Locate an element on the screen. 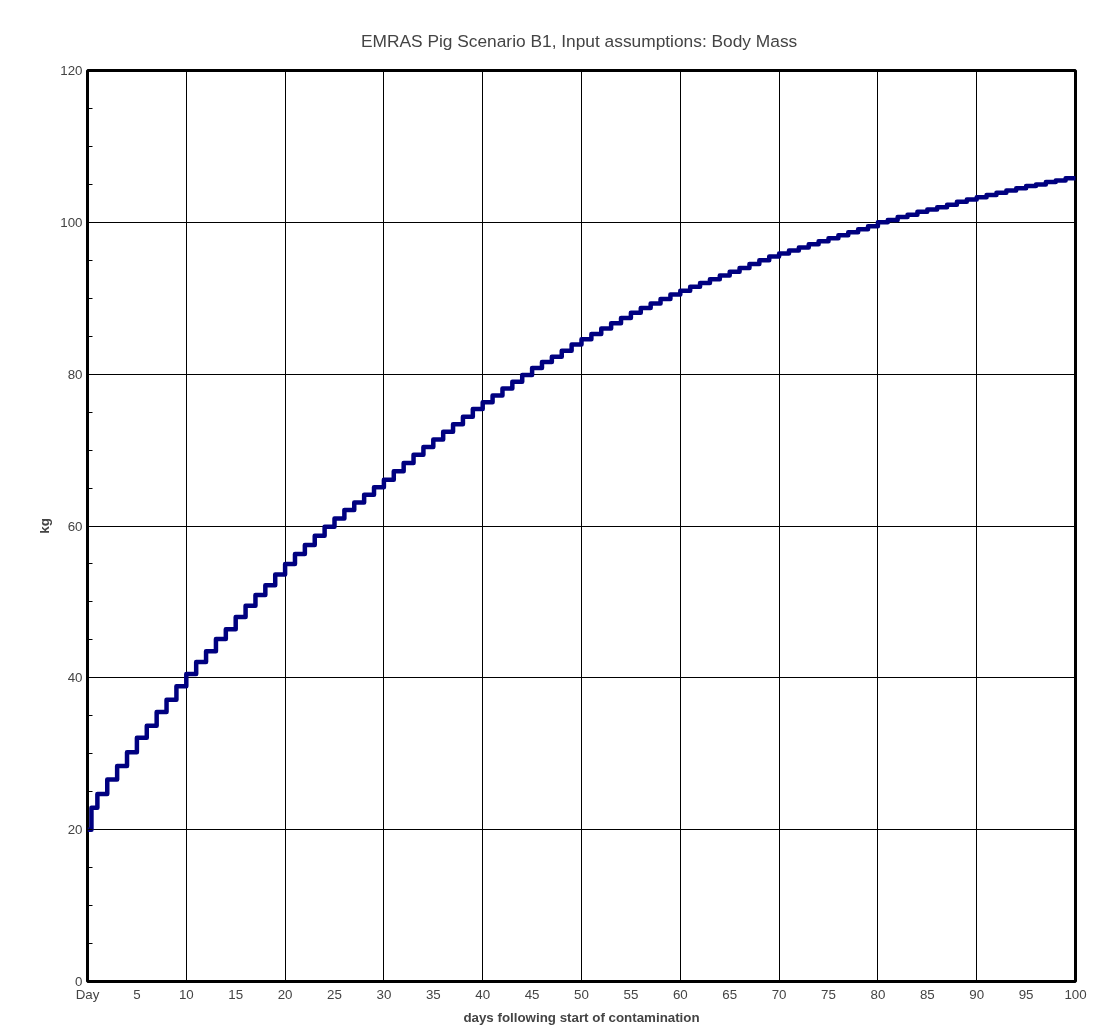 This screenshot has height=1027, width=1093. x-tick-label: 85 is located at coordinates (927, 994).